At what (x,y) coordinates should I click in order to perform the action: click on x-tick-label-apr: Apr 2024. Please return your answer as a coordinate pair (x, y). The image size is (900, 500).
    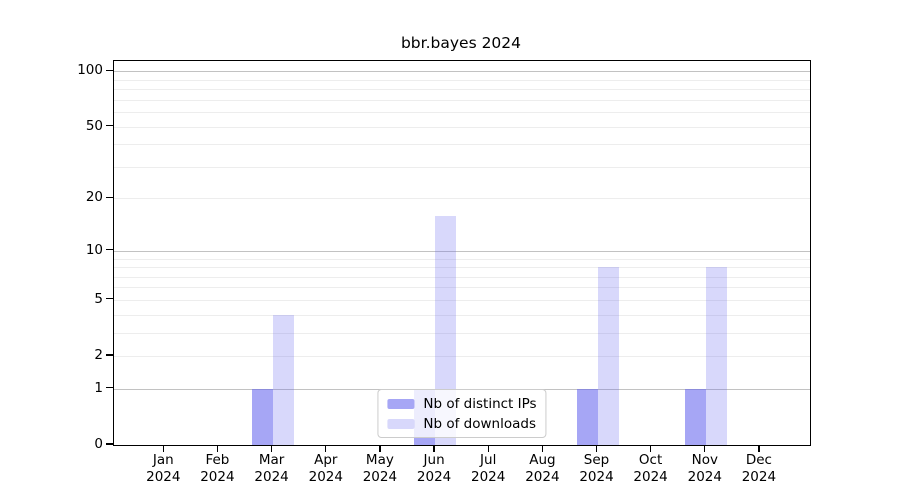
    Looking at the image, I should click on (325, 468).